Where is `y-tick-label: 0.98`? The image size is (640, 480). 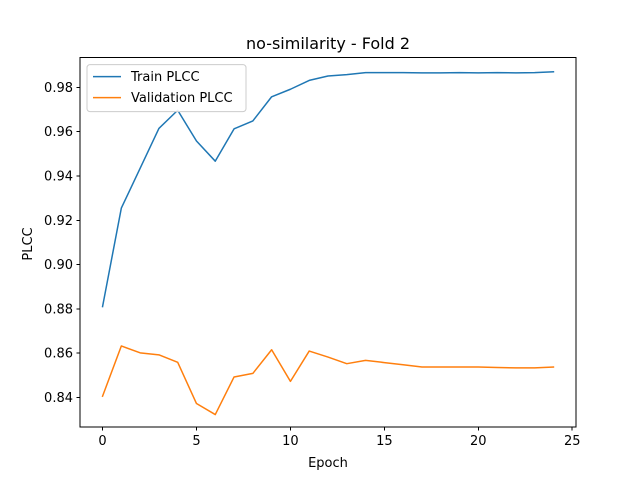 y-tick-label: 0.98 is located at coordinates (58, 88).